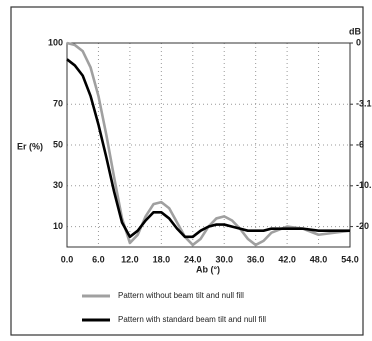  What do you see at coordinates (67, 259) in the screenshot?
I see `x-tick-label: 0.0` at bounding box center [67, 259].